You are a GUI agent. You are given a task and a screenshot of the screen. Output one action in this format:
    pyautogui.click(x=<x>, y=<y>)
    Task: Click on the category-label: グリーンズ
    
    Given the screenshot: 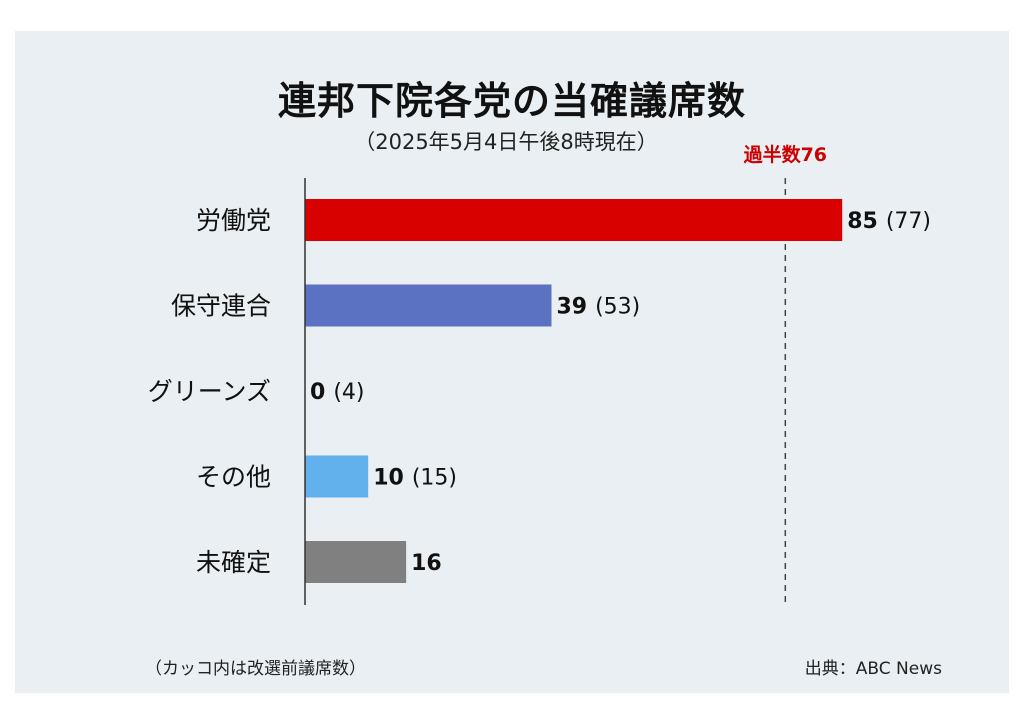 What is the action you would take?
    pyautogui.click(x=209, y=391)
    